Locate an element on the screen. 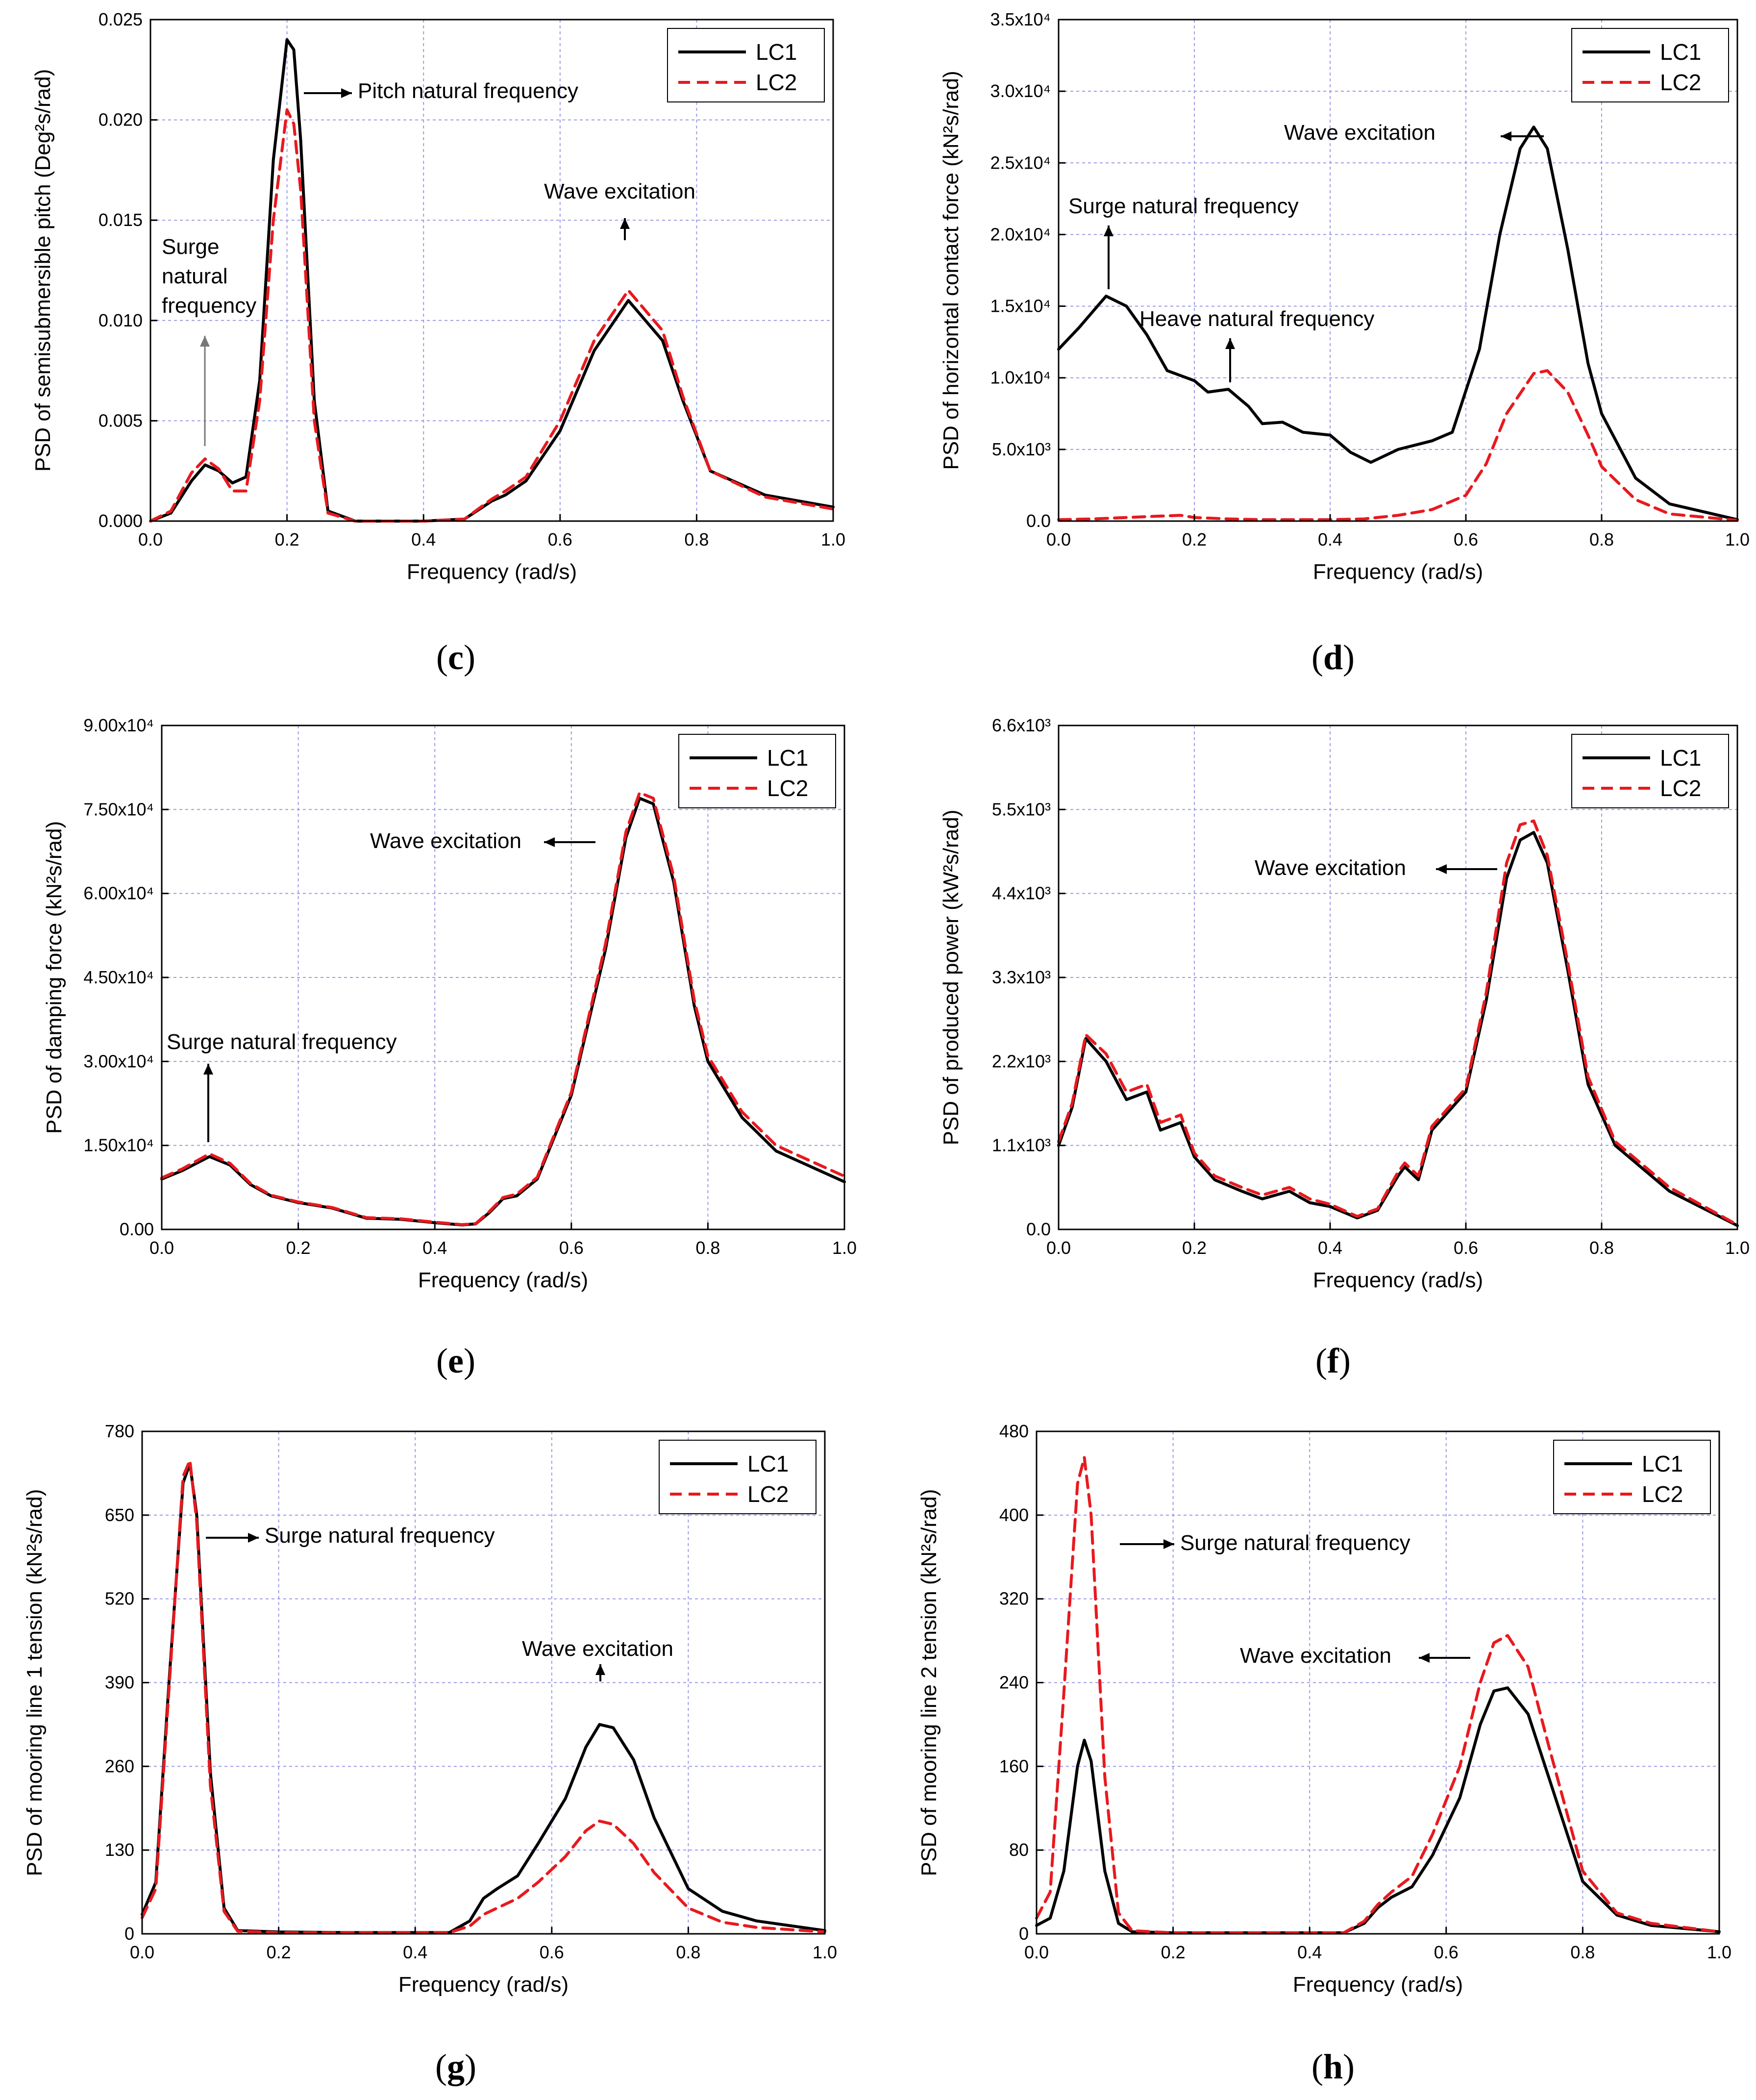 The width and height of the screenshot is (1756, 2100). y-tick-label: 1.1x10³ is located at coordinates (1022, 1145).